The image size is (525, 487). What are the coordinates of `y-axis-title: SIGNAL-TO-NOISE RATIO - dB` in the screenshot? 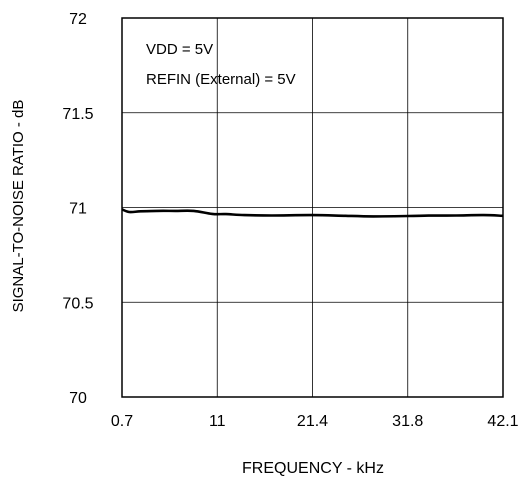 It's located at (18, 206).